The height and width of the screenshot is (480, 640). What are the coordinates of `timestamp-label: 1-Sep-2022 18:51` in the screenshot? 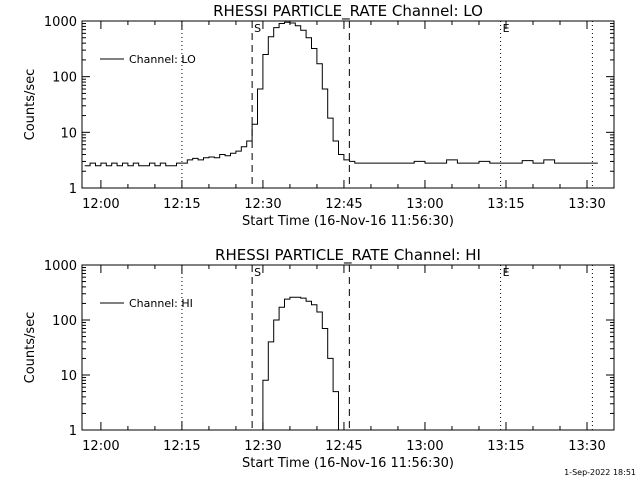 It's located at (600, 472).